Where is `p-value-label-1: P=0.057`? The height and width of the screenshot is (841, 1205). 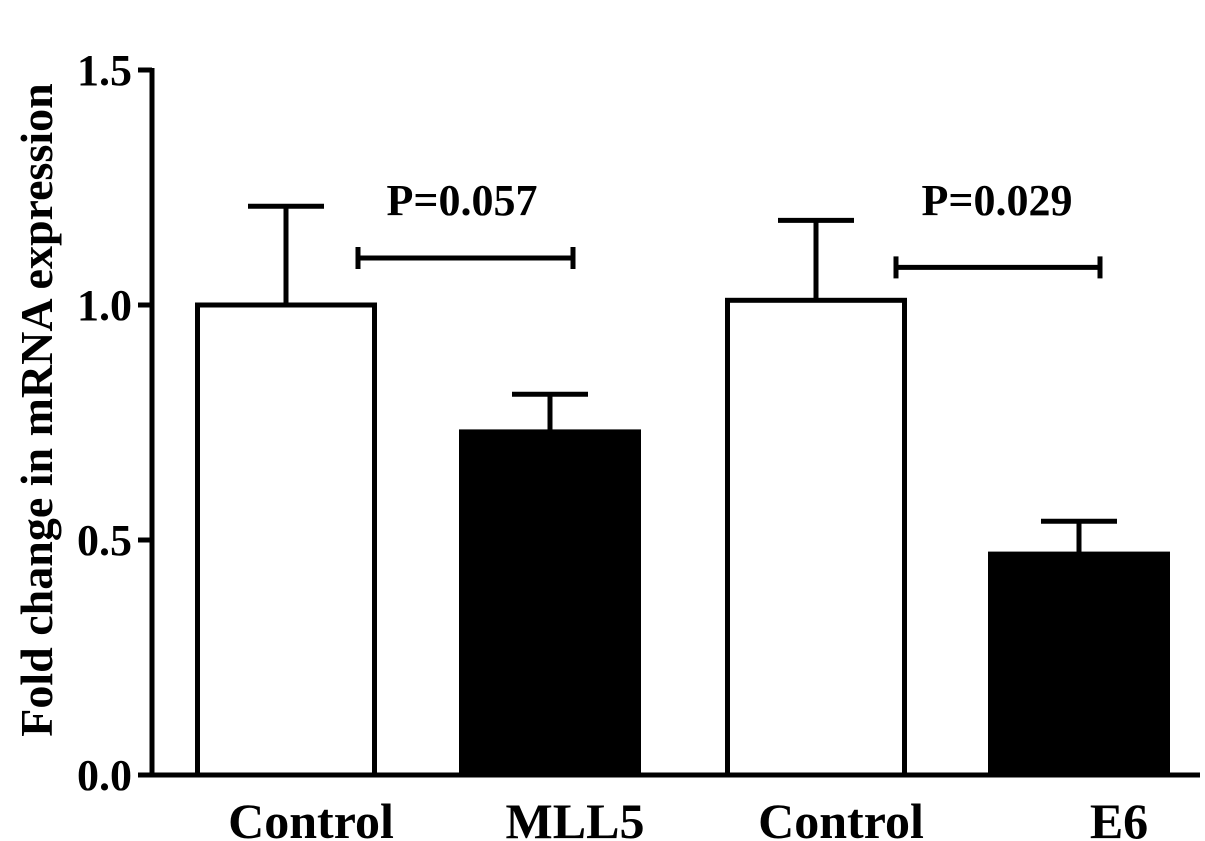 p-value-label-1: P=0.057 is located at coordinates (462, 200).